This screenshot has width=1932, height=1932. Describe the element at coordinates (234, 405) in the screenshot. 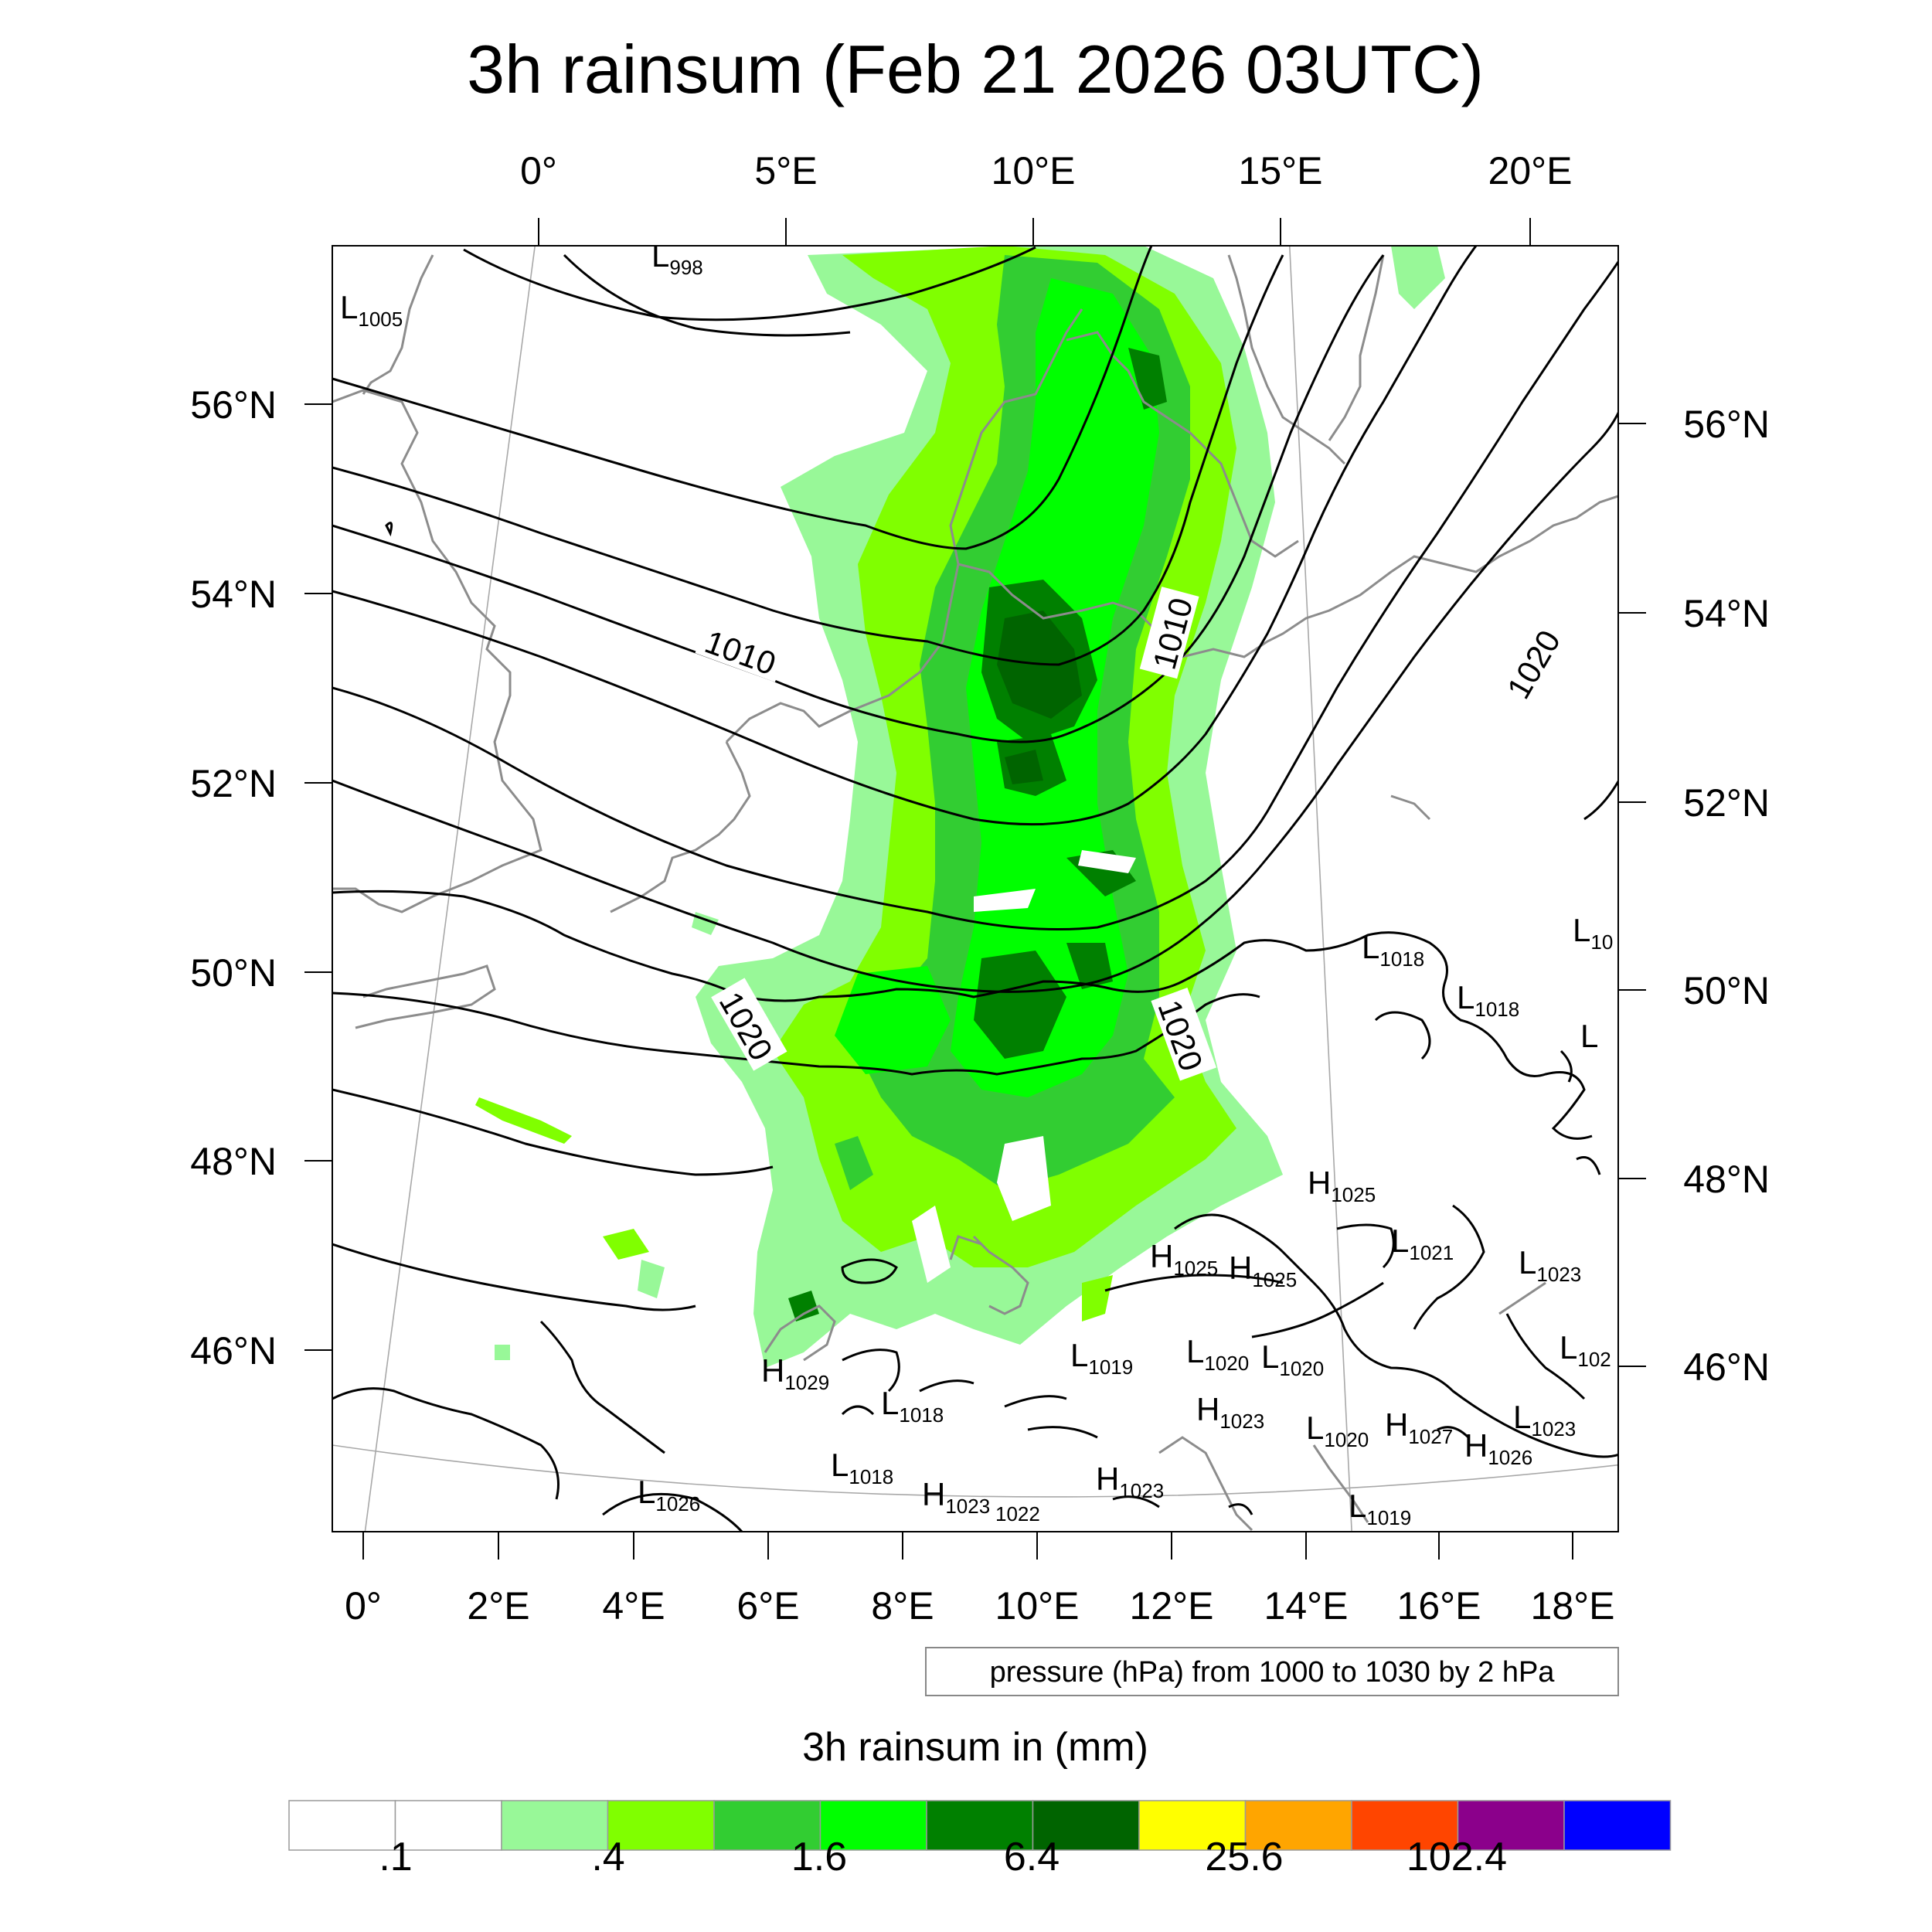

I see `left-axis-label: 56°N` at that location.